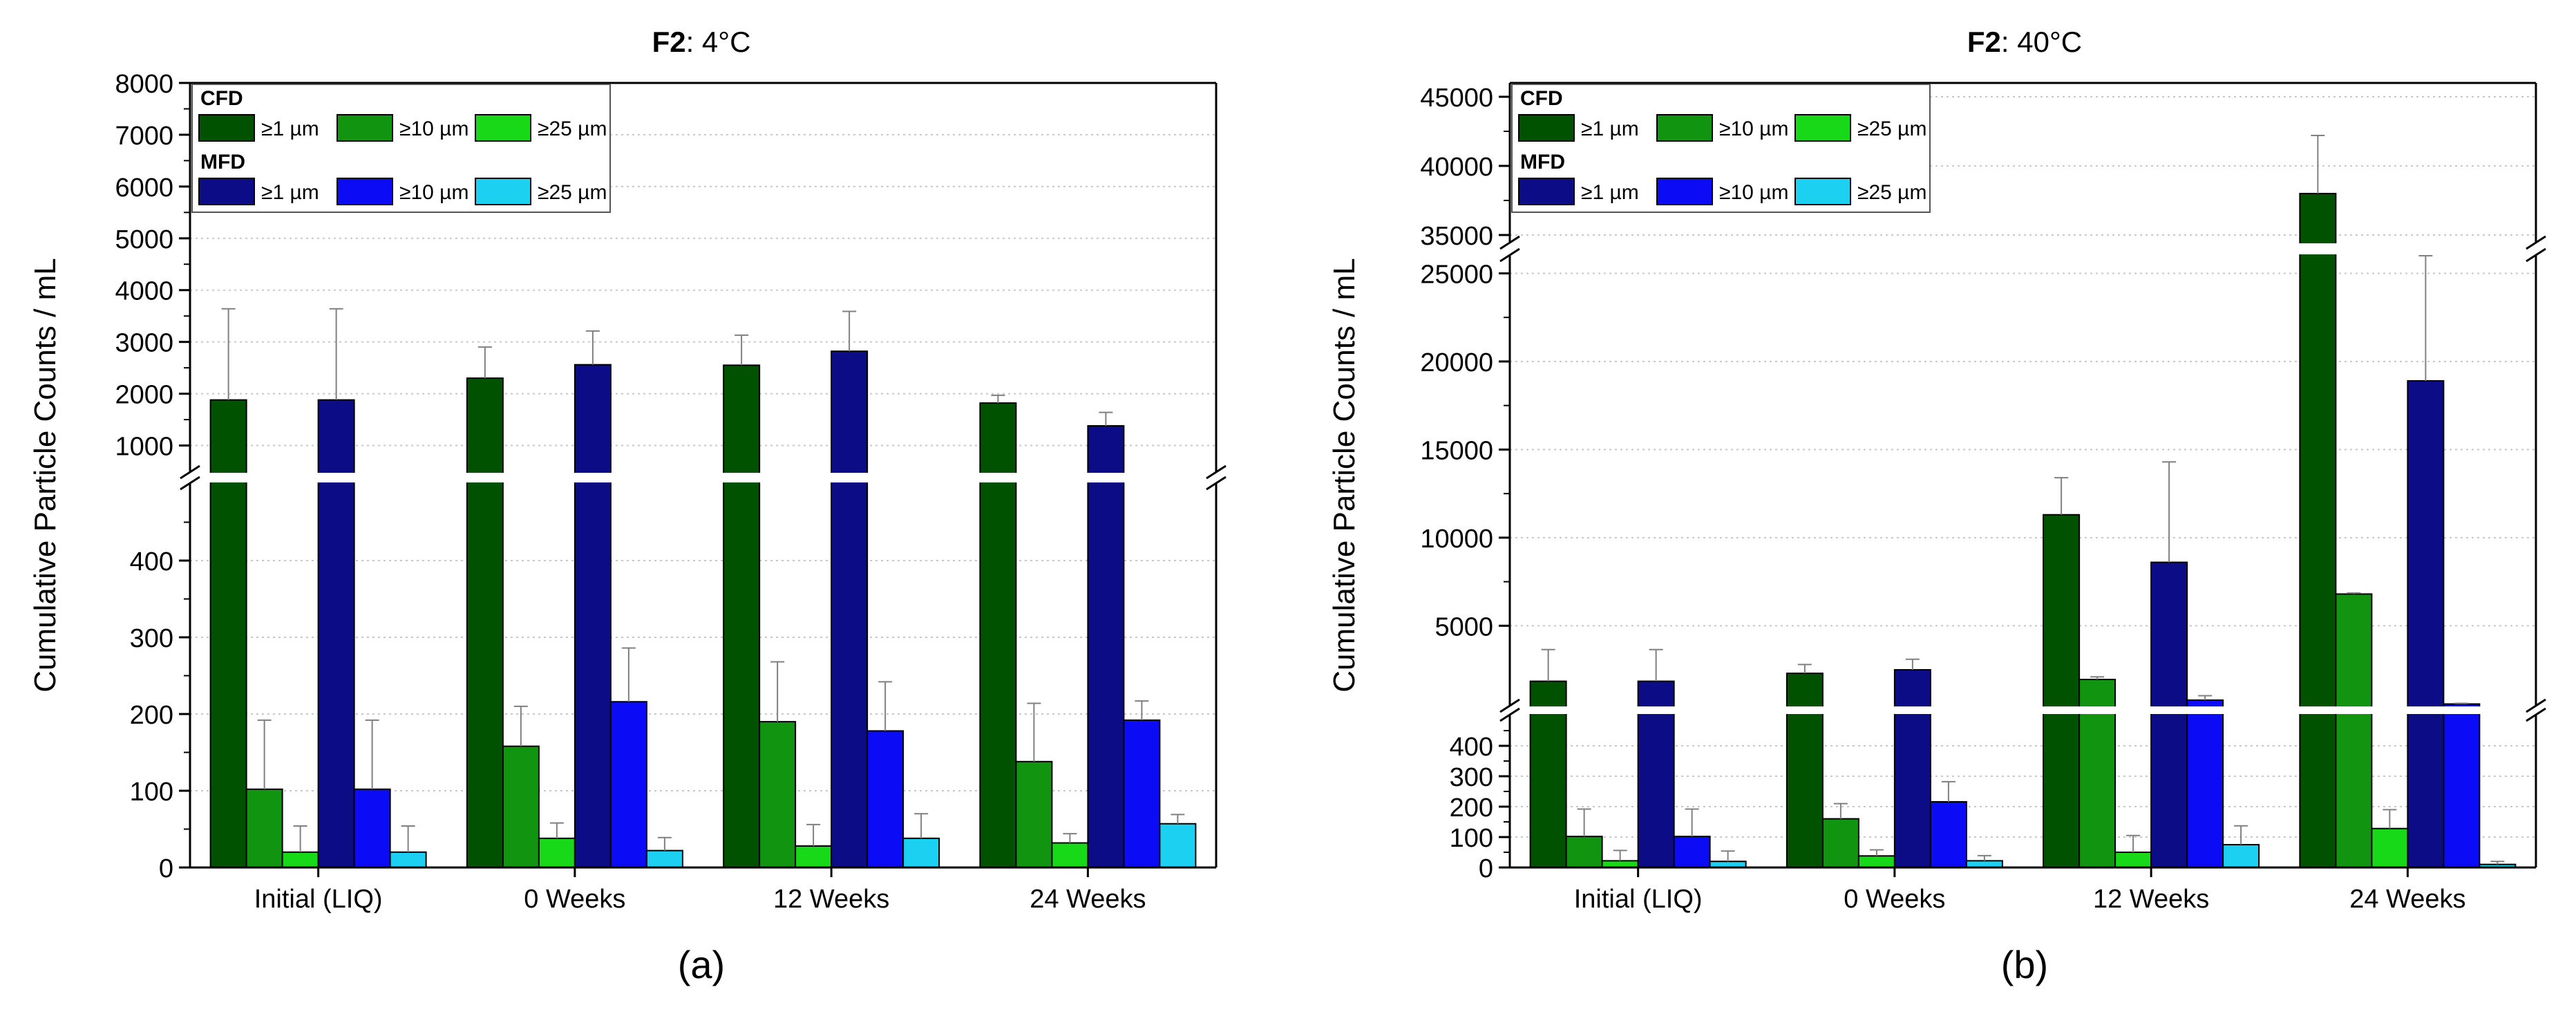 The width and height of the screenshot is (2576, 1023). What do you see at coordinates (1456, 539) in the screenshot?
I see `y-tick-label: 10000` at bounding box center [1456, 539].